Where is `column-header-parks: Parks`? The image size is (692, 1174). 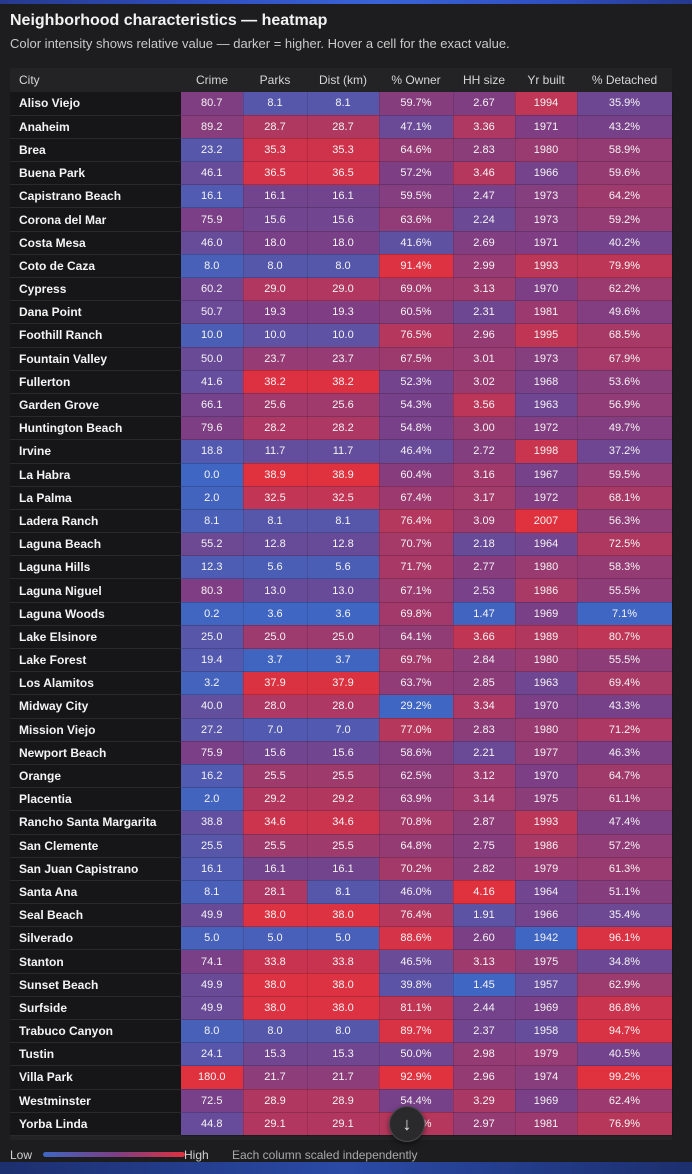
column-header-parks: Parks is located at coordinates (275, 80).